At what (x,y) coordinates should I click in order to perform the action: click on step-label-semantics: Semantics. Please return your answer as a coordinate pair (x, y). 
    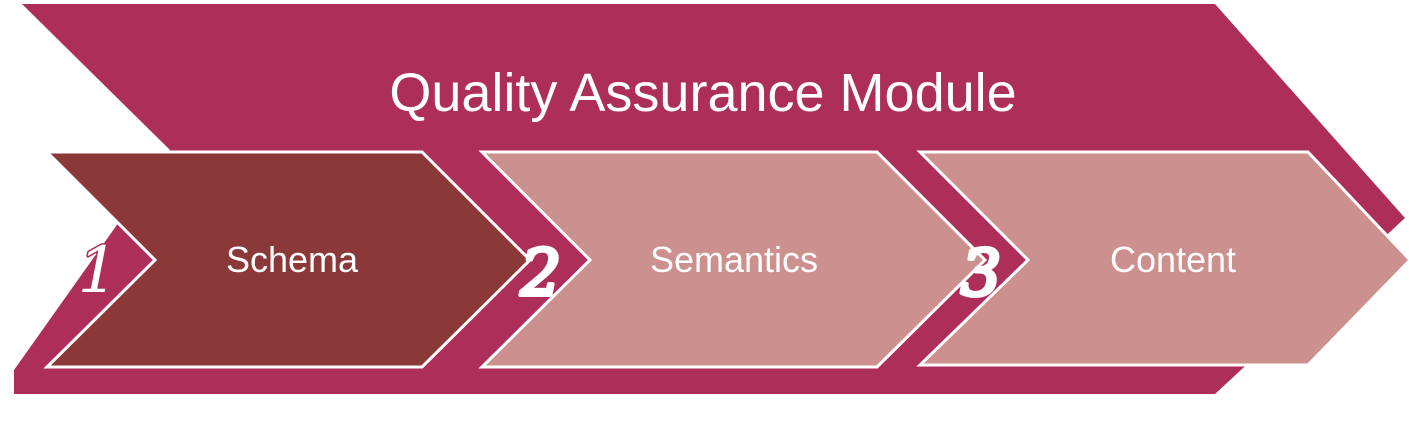
    Looking at the image, I should click on (734, 259).